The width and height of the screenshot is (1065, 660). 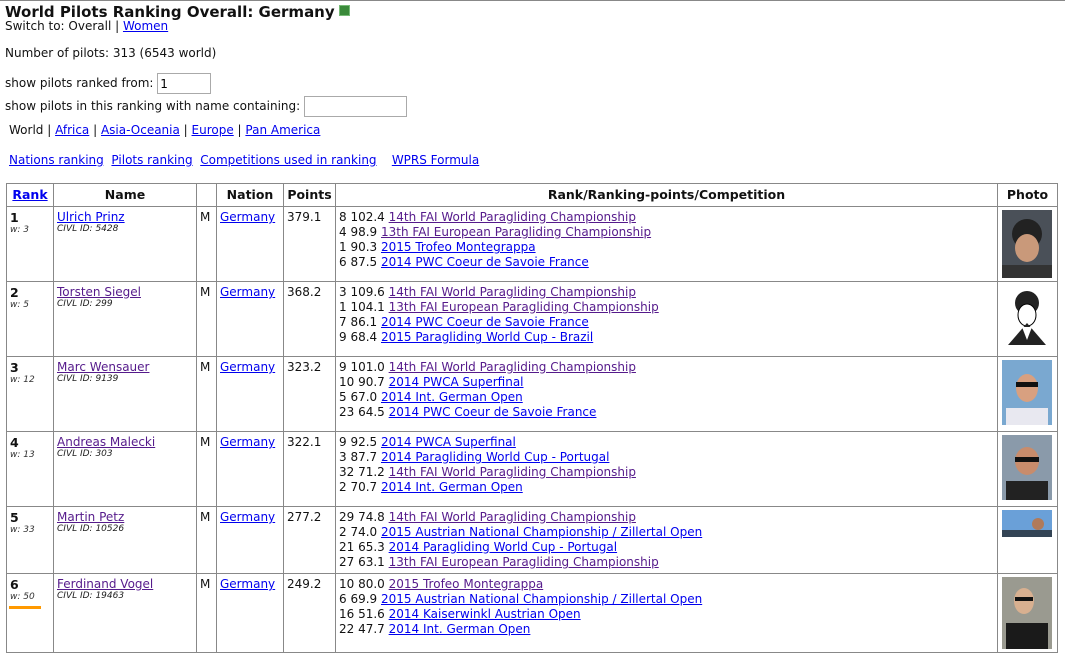 What do you see at coordinates (358, 599) in the screenshot?
I see `result-rank-points: 6 69.9` at bounding box center [358, 599].